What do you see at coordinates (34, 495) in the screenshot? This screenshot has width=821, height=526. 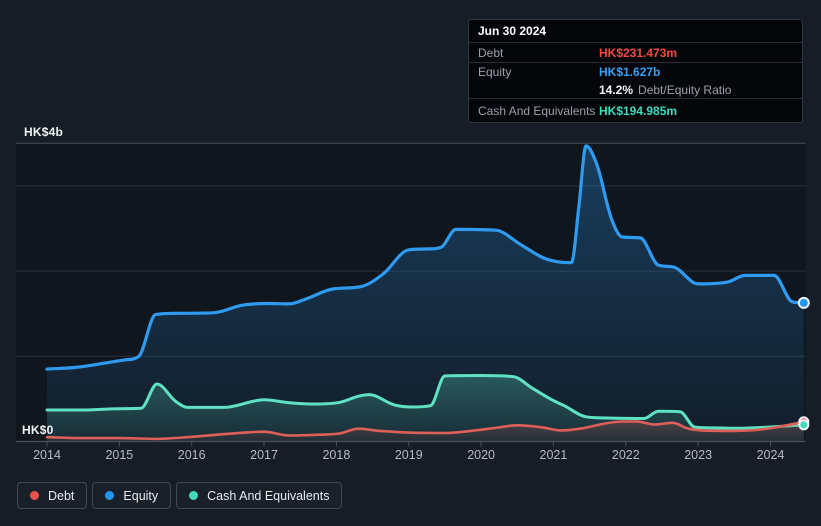 I see `debt-legend-dot` at bounding box center [34, 495].